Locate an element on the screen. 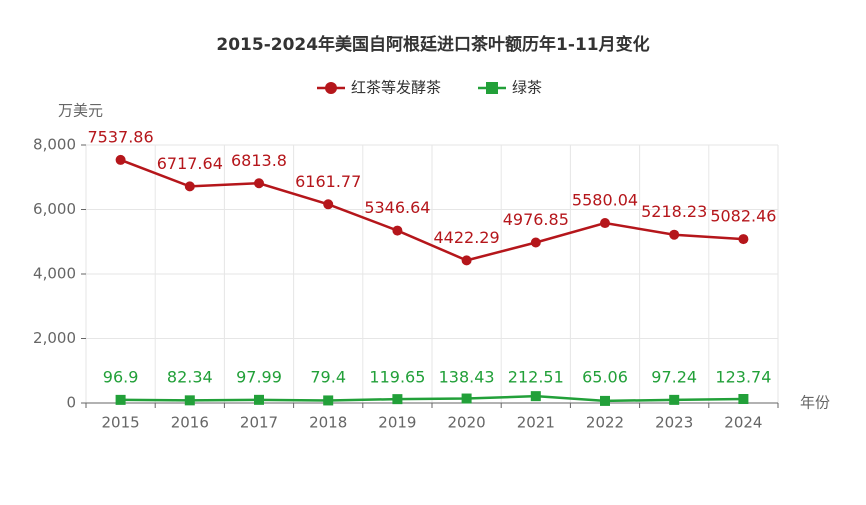 The image size is (866, 505). y-tick-label: 4,000 is located at coordinates (54, 274).